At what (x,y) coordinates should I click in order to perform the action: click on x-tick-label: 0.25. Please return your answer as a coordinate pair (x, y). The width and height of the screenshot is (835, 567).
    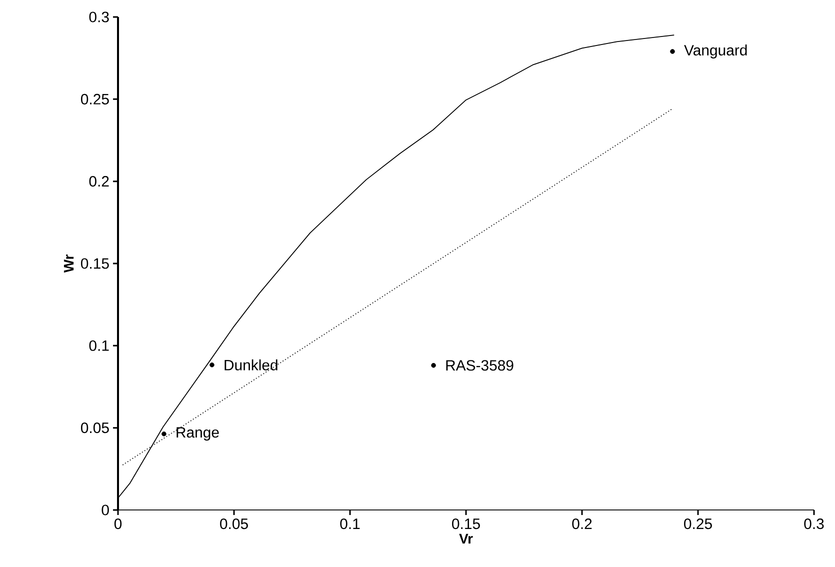
    Looking at the image, I should click on (698, 524).